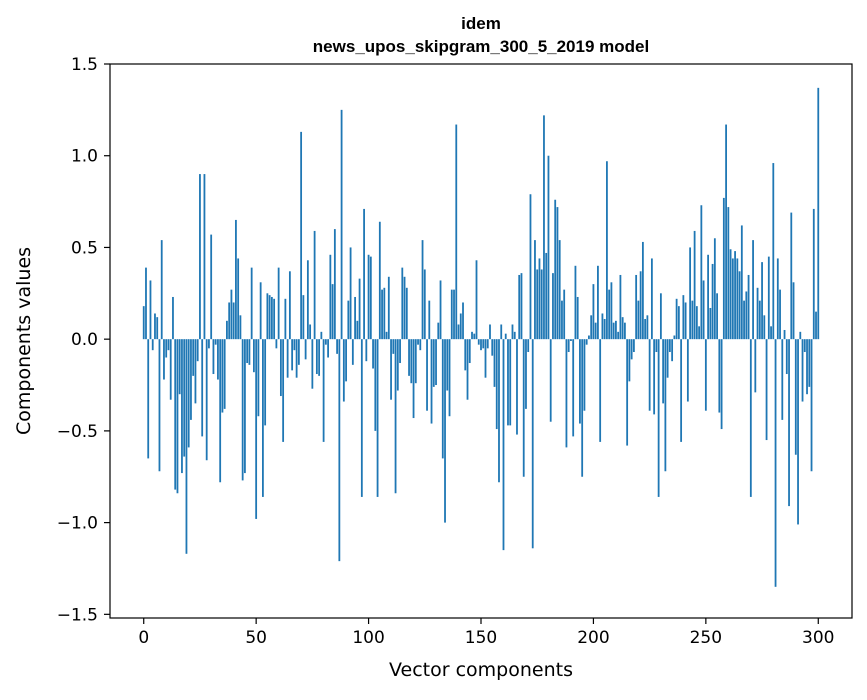 This screenshot has height=700, width=867. I want to click on y-tick-label: 1.0, so click(84, 157).